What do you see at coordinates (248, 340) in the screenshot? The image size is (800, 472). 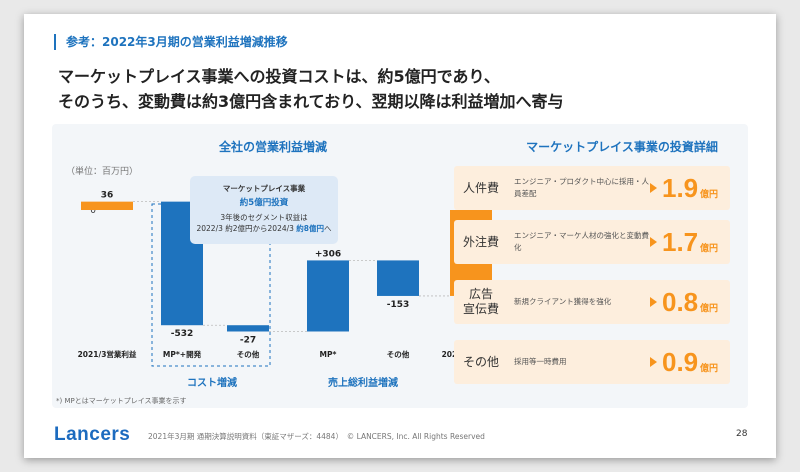 I see `value-label-2: -27` at bounding box center [248, 340].